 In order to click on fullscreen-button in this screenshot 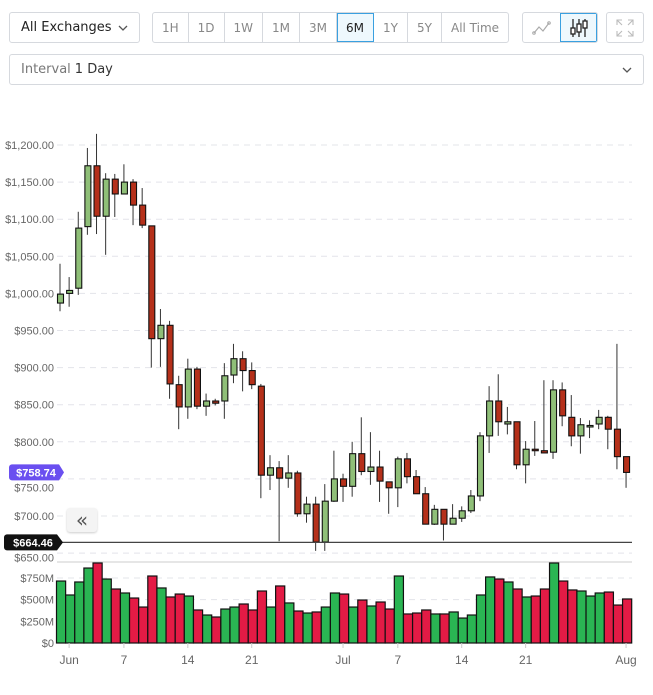, I will do `click(625, 27)`.